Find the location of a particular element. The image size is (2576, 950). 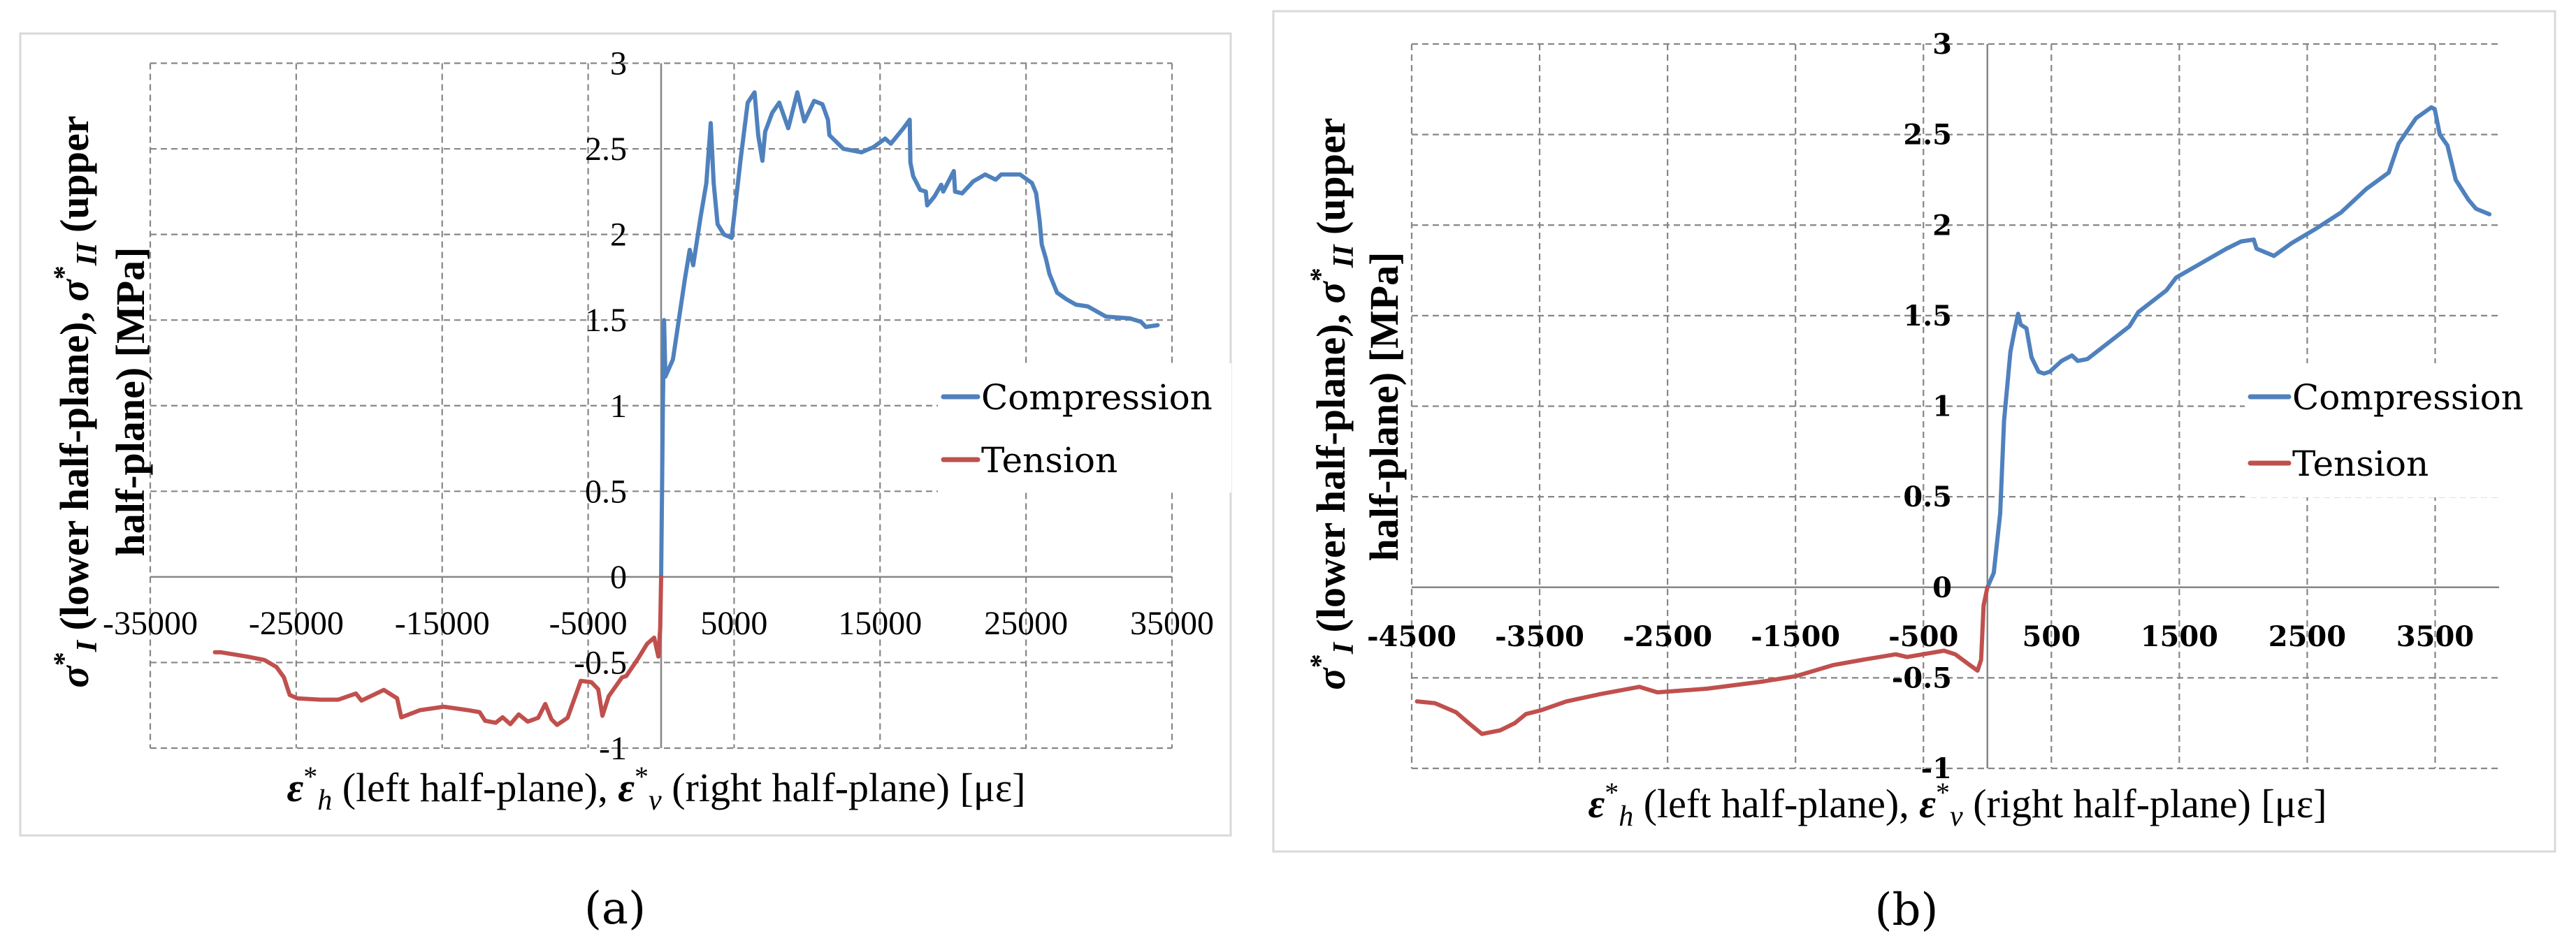

y-axis-title-line1-b: σ*I (lower half-plane), σ*II (upper is located at coordinates (1332, 403).